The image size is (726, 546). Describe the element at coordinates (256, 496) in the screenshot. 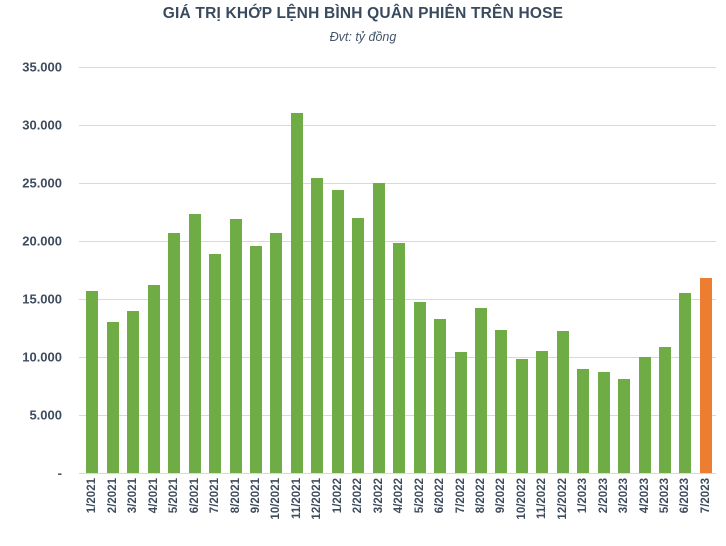

I see `x-axis-label: 9/2021` at that location.